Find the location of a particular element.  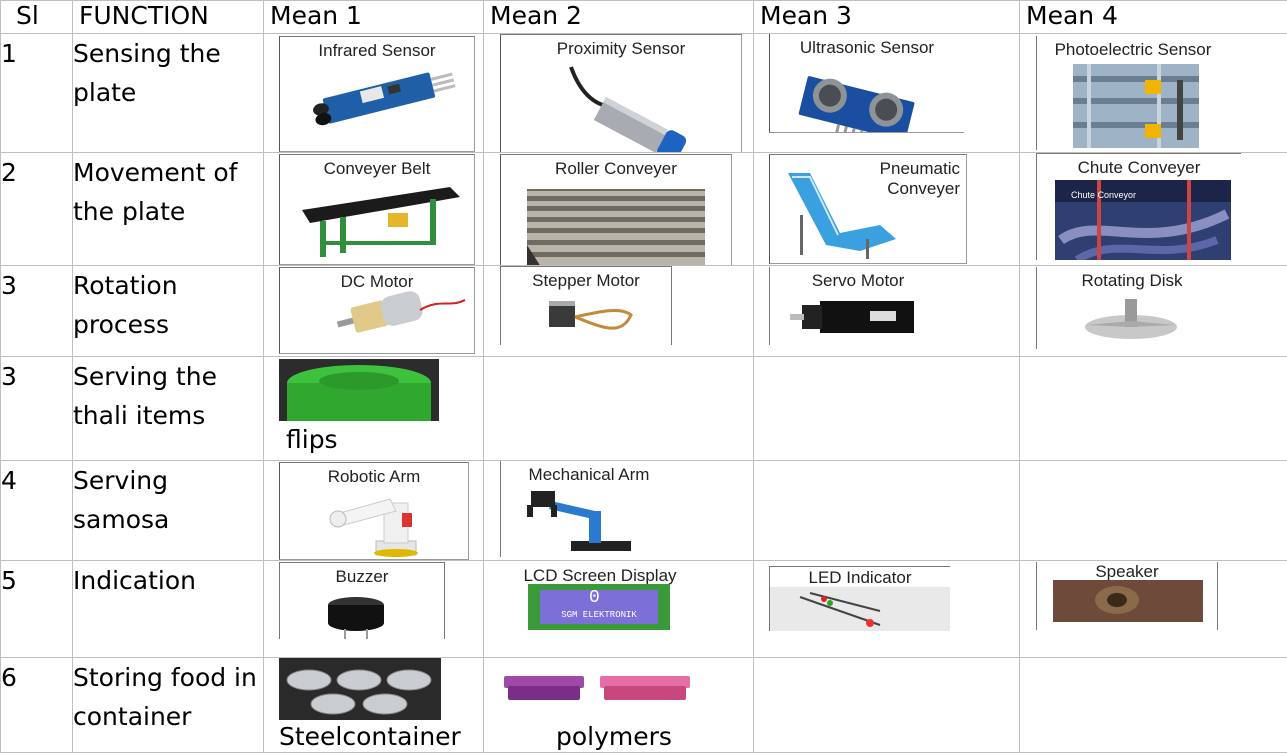

robotic-arm-card: Robotic Arm is located at coordinates (374, 511).